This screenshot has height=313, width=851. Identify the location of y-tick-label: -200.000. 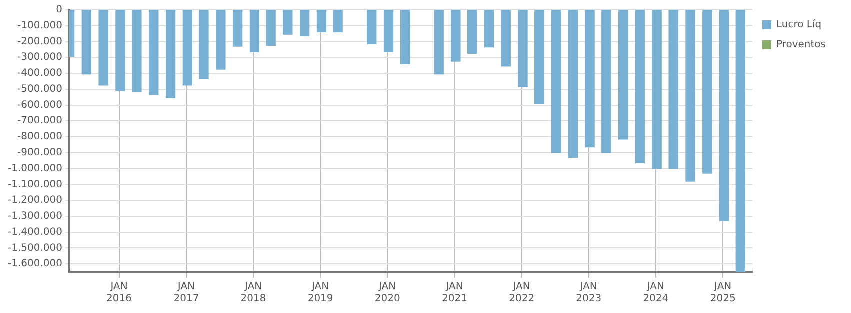
(40, 42).